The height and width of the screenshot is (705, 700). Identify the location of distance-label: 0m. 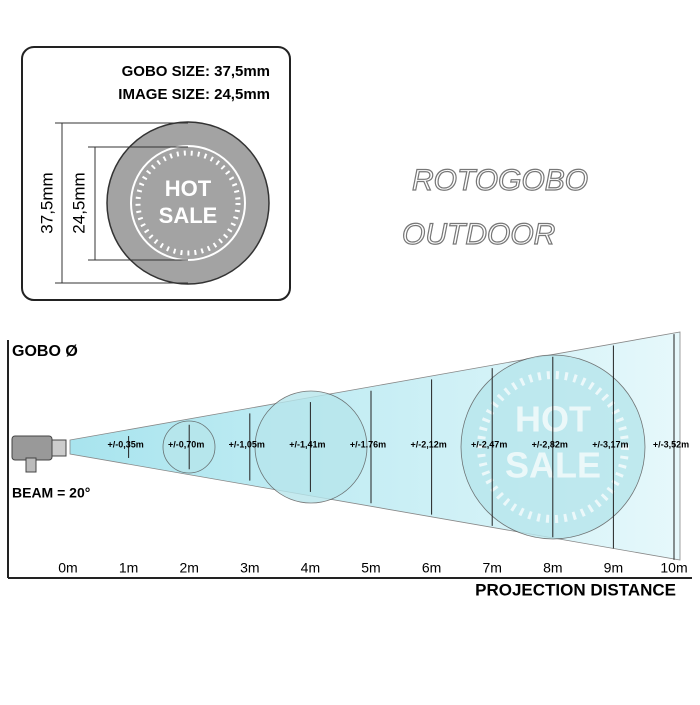
(67, 568).